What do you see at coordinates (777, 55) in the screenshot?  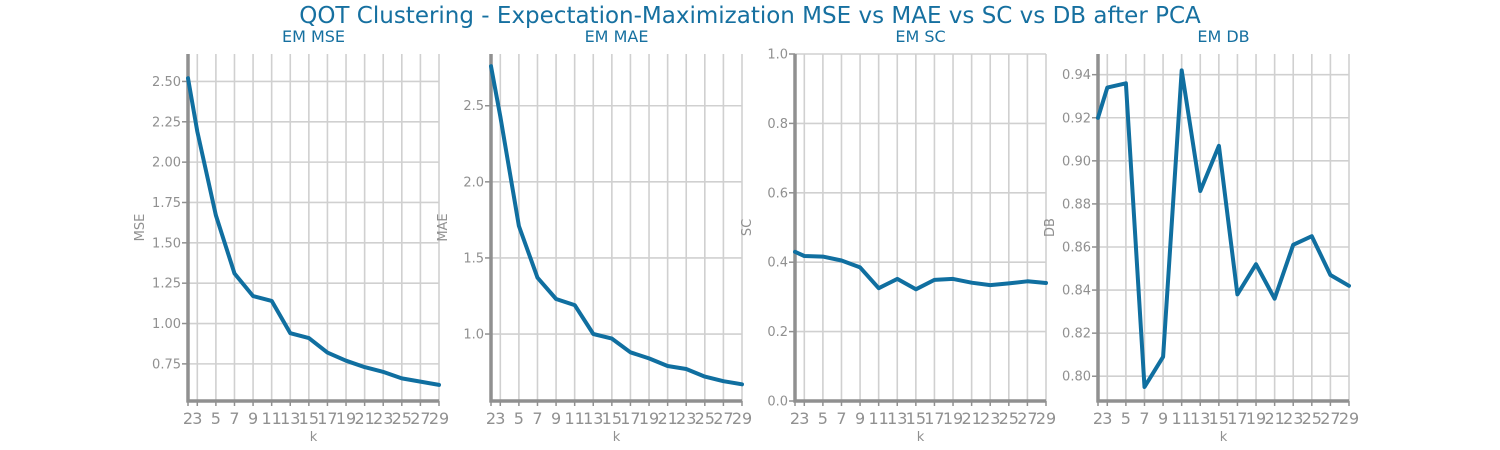 I see `chart-sc-y-tick-label: 1.0` at bounding box center [777, 55].